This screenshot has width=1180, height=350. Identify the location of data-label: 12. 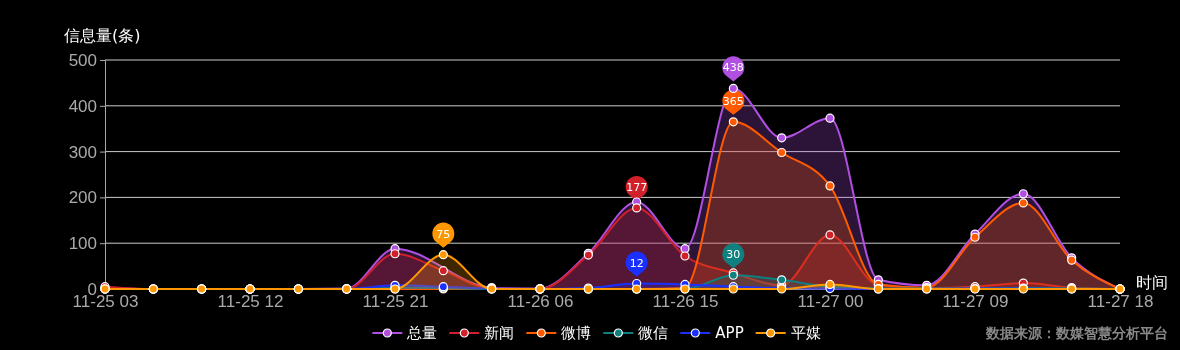
(636, 263).